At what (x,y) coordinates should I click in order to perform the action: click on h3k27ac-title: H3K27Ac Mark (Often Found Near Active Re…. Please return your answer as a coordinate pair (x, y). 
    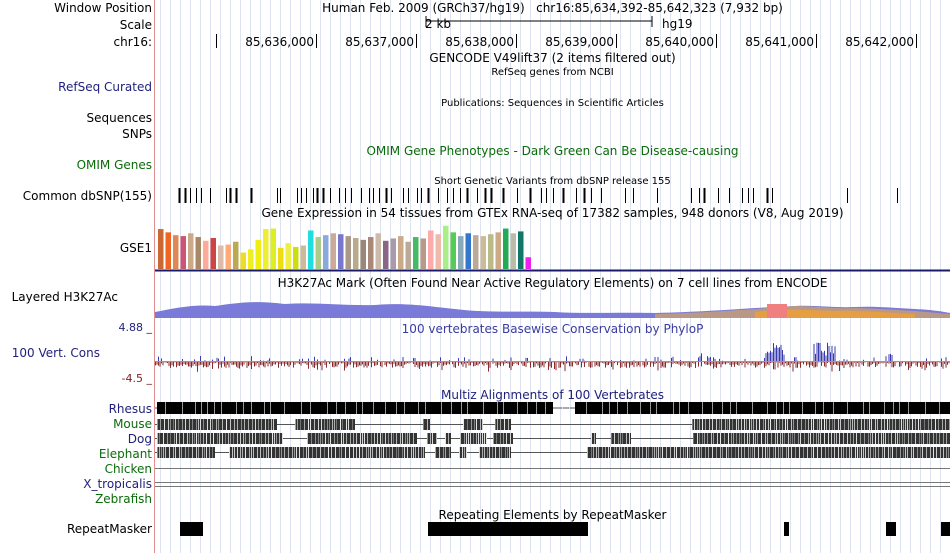
    Looking at the image, I should click on (552, 283).